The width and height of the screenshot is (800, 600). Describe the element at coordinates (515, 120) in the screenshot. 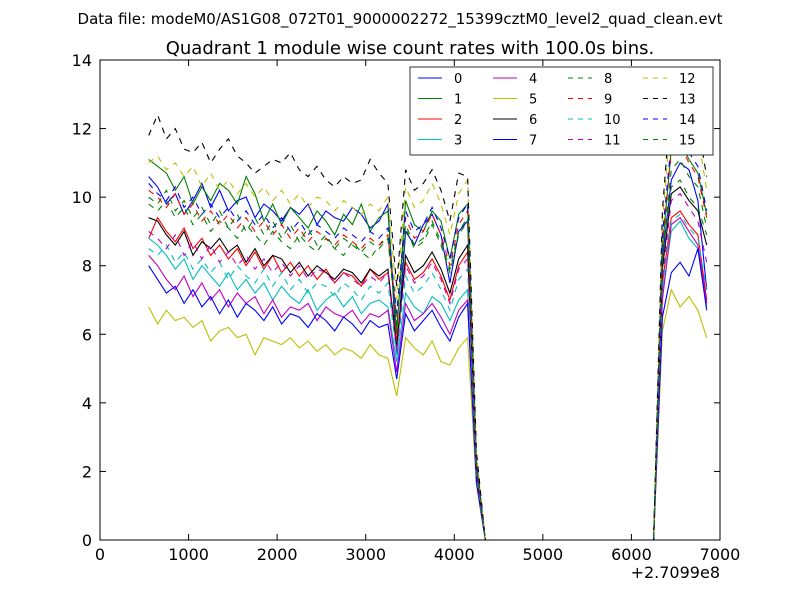

I see `legend-entry-6: 6` at that location.